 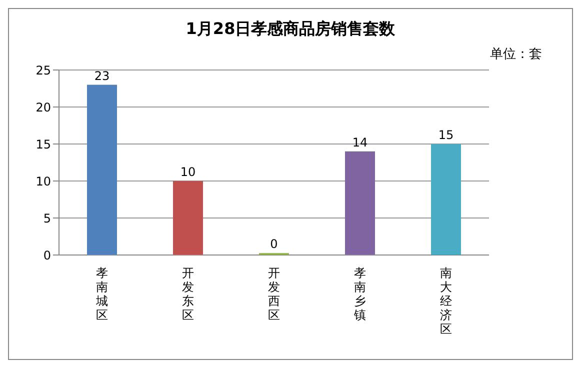 What do you see at coordinates (290, 29) in the screenshot?
I see `chart-title: 1月28日孝感商品房销售套数` at bounding box center [290, 29].